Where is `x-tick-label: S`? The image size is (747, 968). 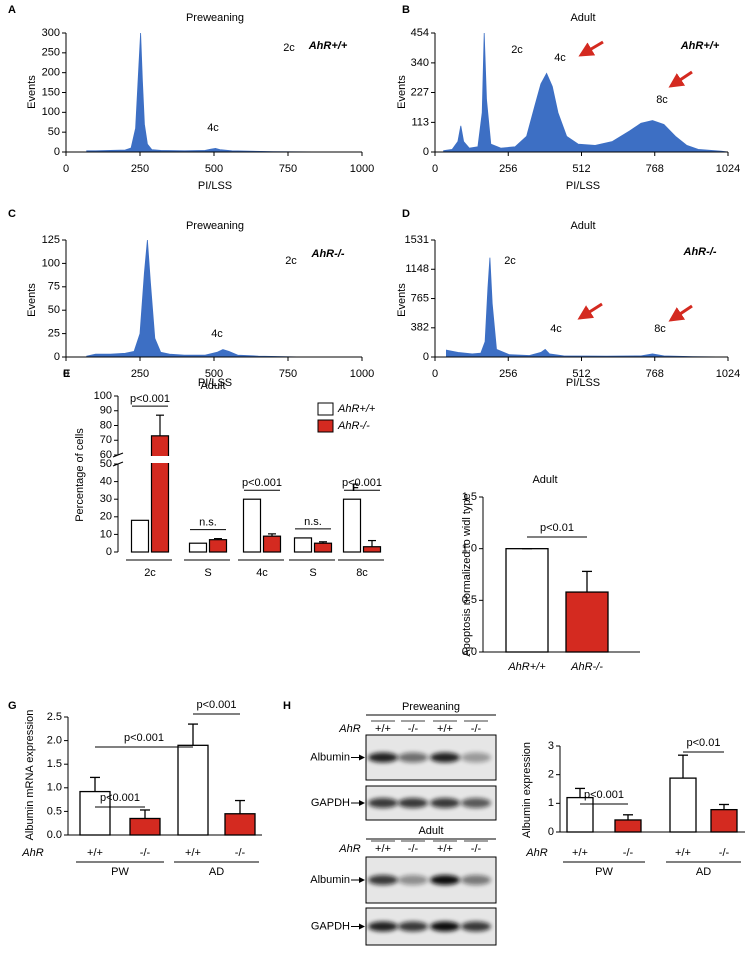
x-tick-label: S is located at coordinates (207, 573).